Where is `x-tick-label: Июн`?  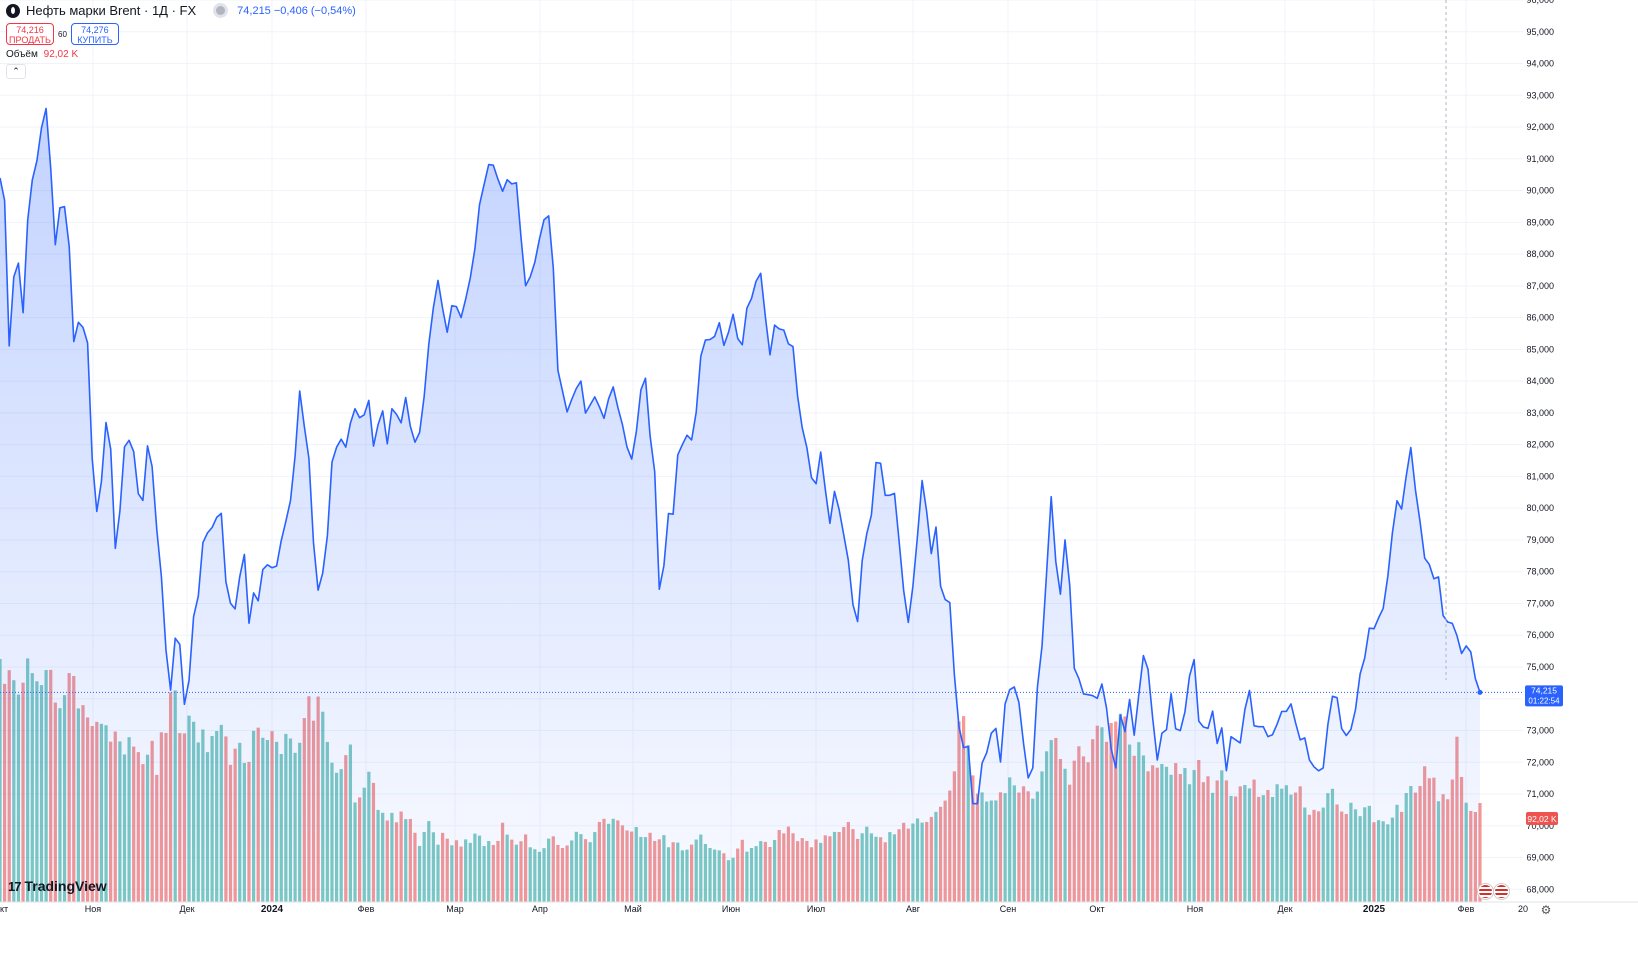
x-tick-label: Июн is located at coordinates (731, 909).